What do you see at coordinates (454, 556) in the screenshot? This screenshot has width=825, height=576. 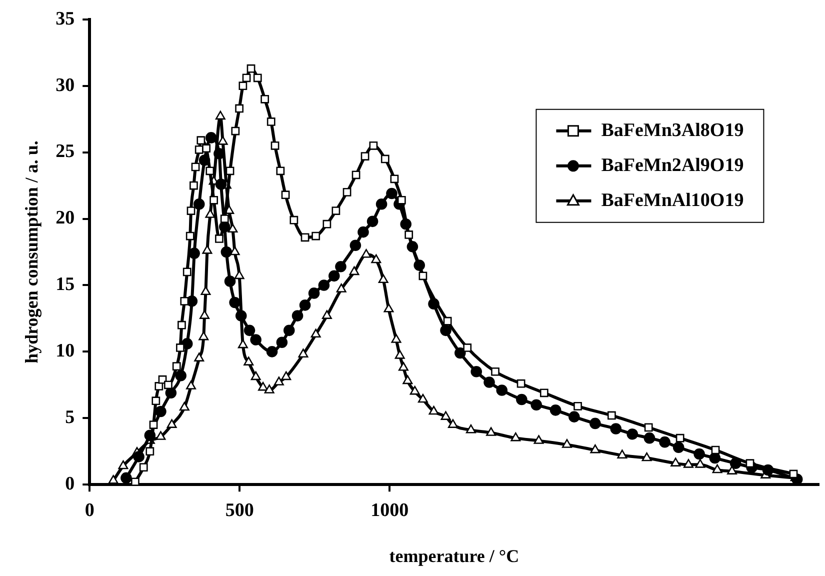 I see `x-axis-title: temperature / °C` at bounding box center [454, 556].